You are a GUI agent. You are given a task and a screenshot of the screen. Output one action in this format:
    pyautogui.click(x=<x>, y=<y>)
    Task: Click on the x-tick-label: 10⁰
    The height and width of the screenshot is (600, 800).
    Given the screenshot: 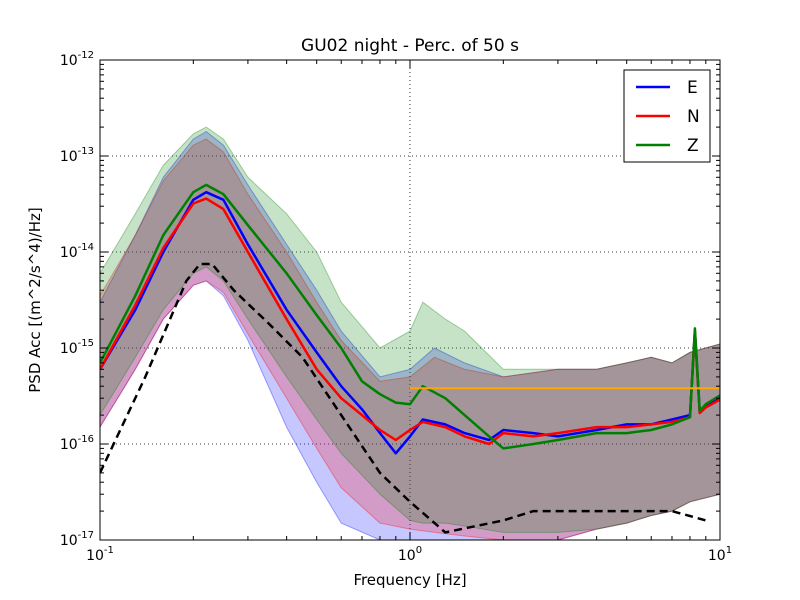 What is the action you would take?
    pyautogui.click(x=410, y=554)
    